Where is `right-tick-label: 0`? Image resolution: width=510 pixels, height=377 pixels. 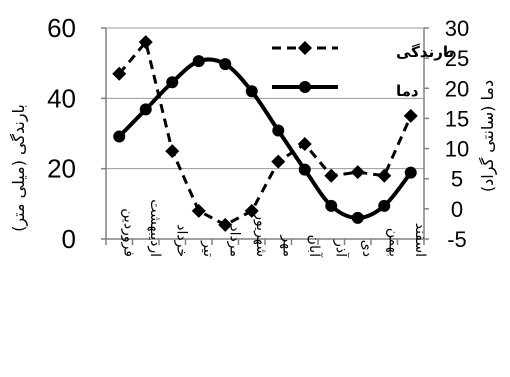
right-tick-label: 0 is located at coordinates (457, 209).